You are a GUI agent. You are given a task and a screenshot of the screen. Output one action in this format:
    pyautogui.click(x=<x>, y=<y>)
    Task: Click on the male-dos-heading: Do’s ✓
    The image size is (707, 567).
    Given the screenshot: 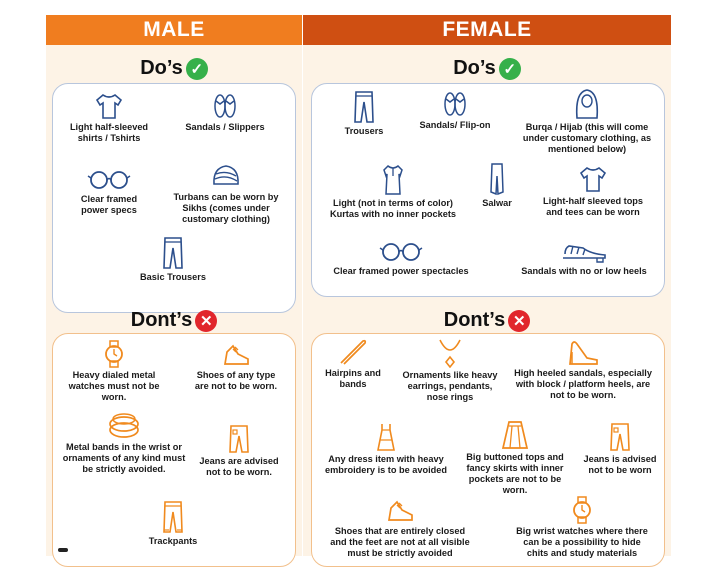 What is the action you would take?
    pyautogui.click(x=174, y=68)
    